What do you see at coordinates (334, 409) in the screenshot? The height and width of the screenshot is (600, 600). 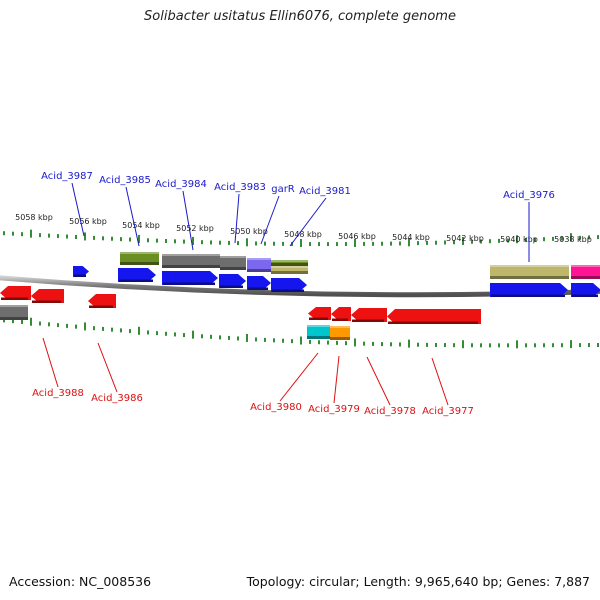 I see `gene-label: Acid_3979` at bounding box center [334, 409].